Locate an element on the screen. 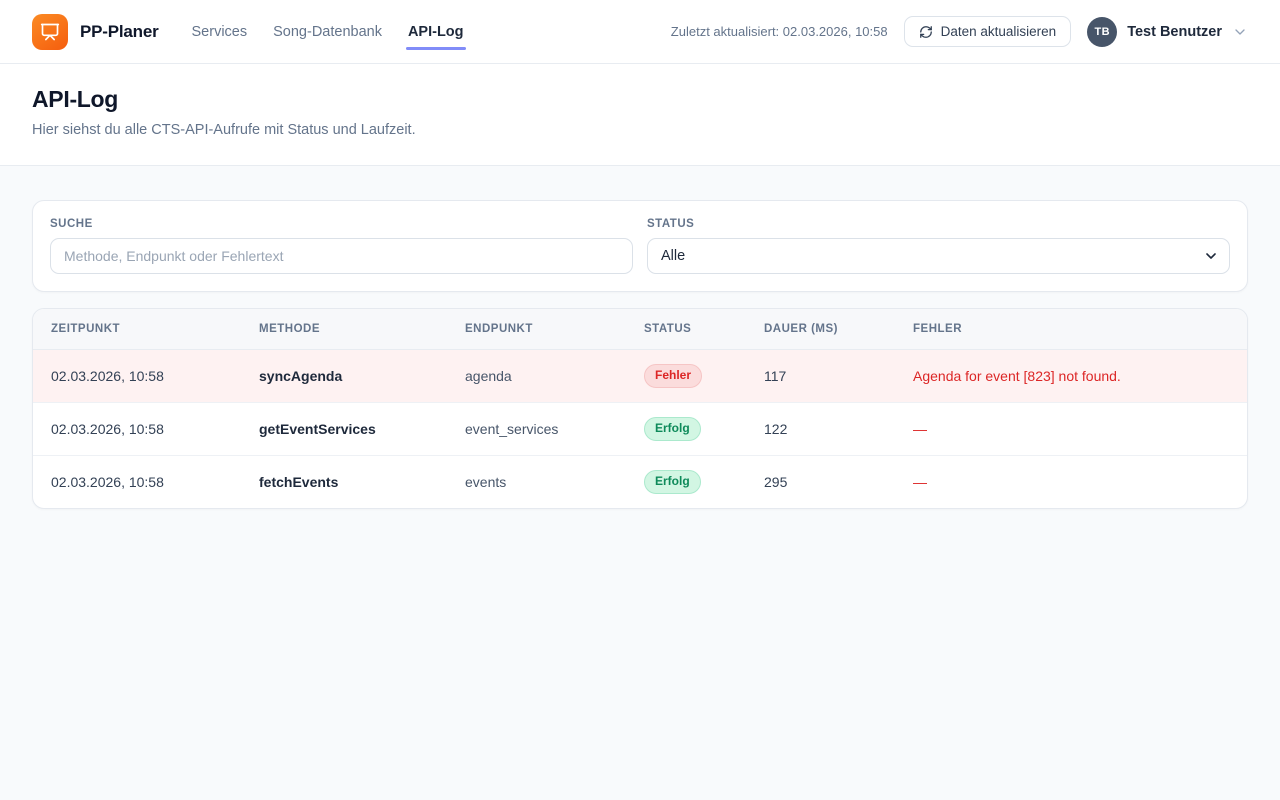 The width and height of the screenshot is (1280, 800). chevron-down-icon is located at coordinates (1240, 32).